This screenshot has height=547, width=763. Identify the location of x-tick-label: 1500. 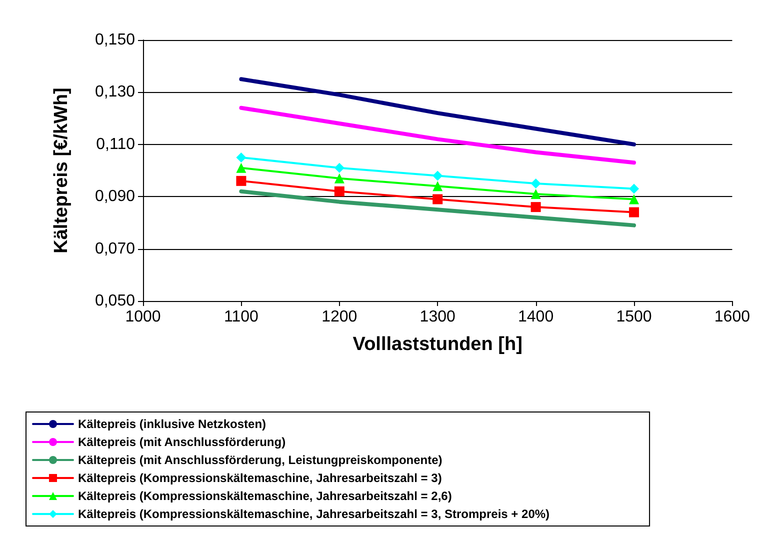
(634, 317).